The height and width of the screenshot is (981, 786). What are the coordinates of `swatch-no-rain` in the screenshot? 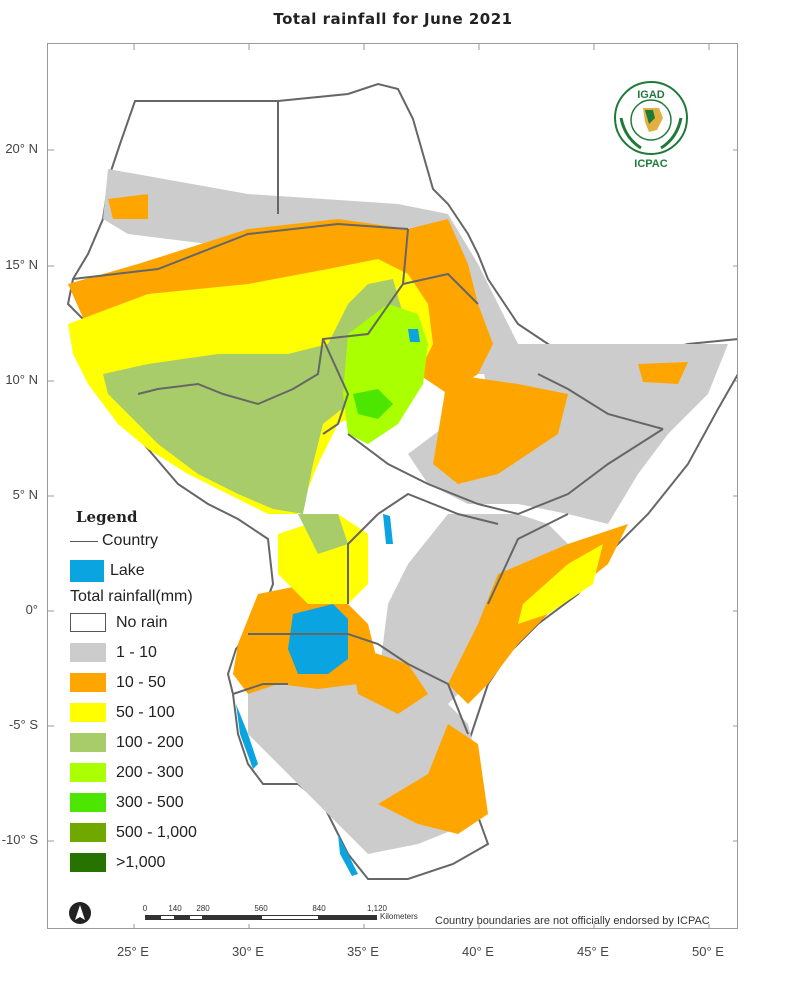 It's located at (88, 622).